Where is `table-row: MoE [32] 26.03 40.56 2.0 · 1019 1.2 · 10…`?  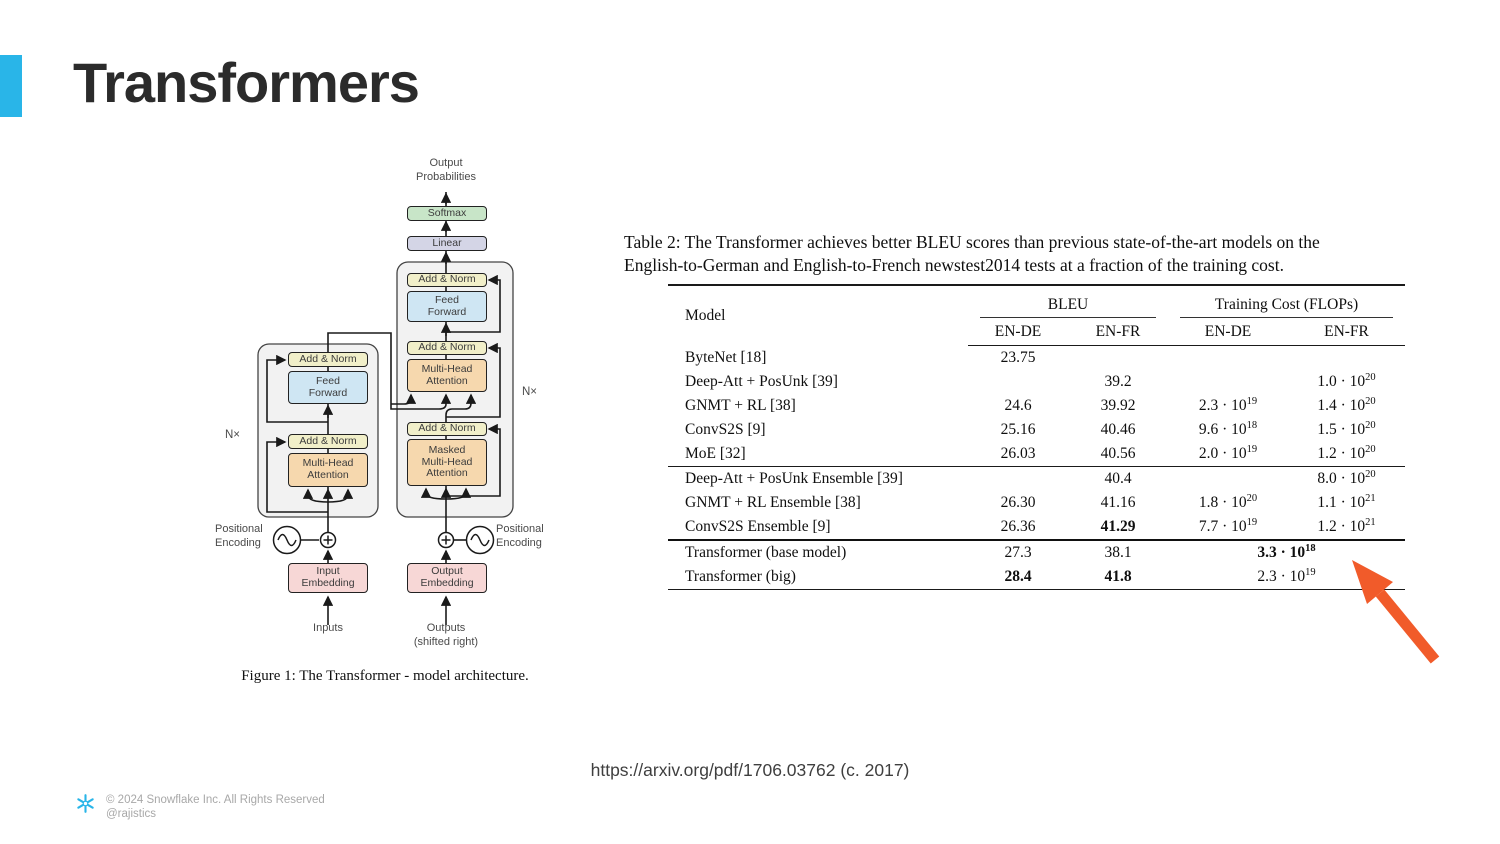 table-row: MoE [32] 26.03 40.56 2.0 · 1019 1.2 · 10… is located at coordinates (1037, 454).